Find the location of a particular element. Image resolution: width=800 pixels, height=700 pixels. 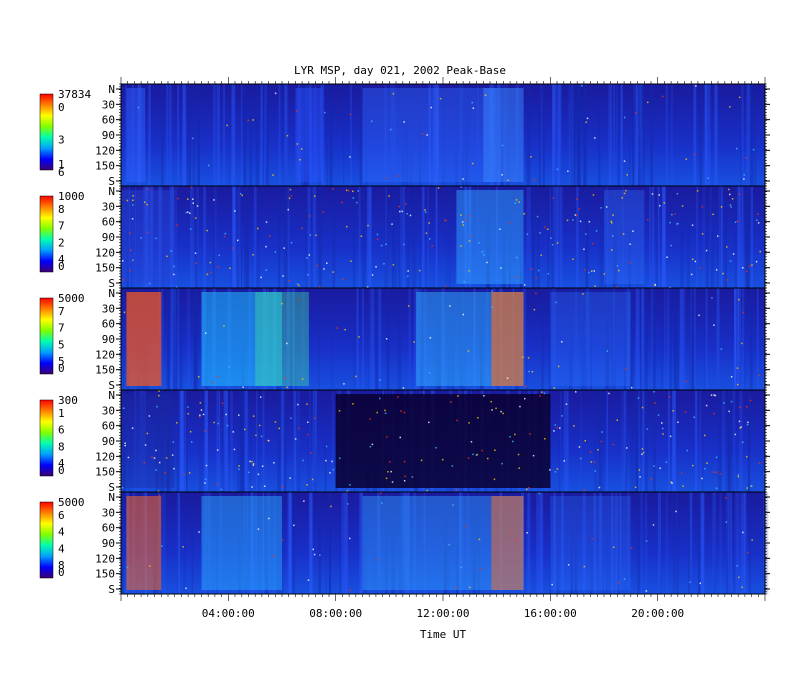

colorbar-label: 3 is located at coordinates (61, 140).